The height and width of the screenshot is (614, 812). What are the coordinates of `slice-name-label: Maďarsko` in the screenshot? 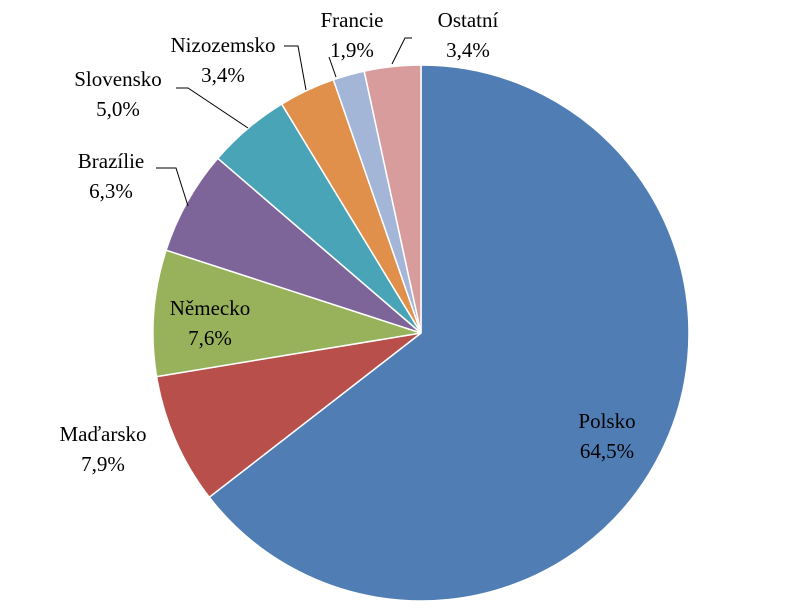 It's located at (102, 434).